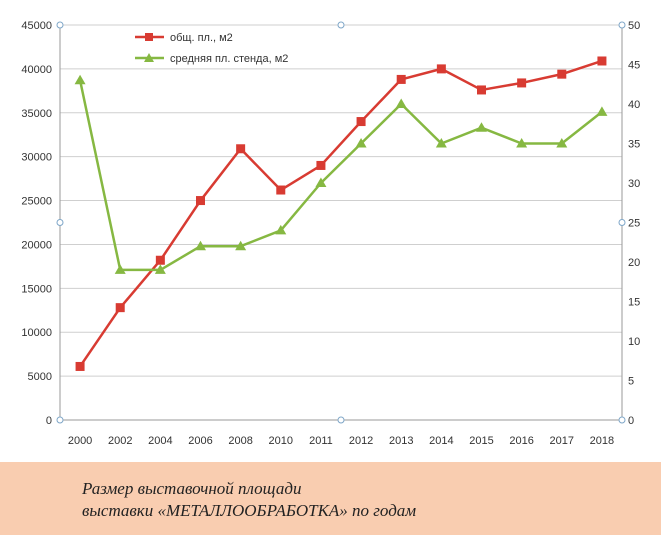 This screenshot has height=535, width=661. I want to click on legend-label-total: общ. пл., м2, so click(201, 38).